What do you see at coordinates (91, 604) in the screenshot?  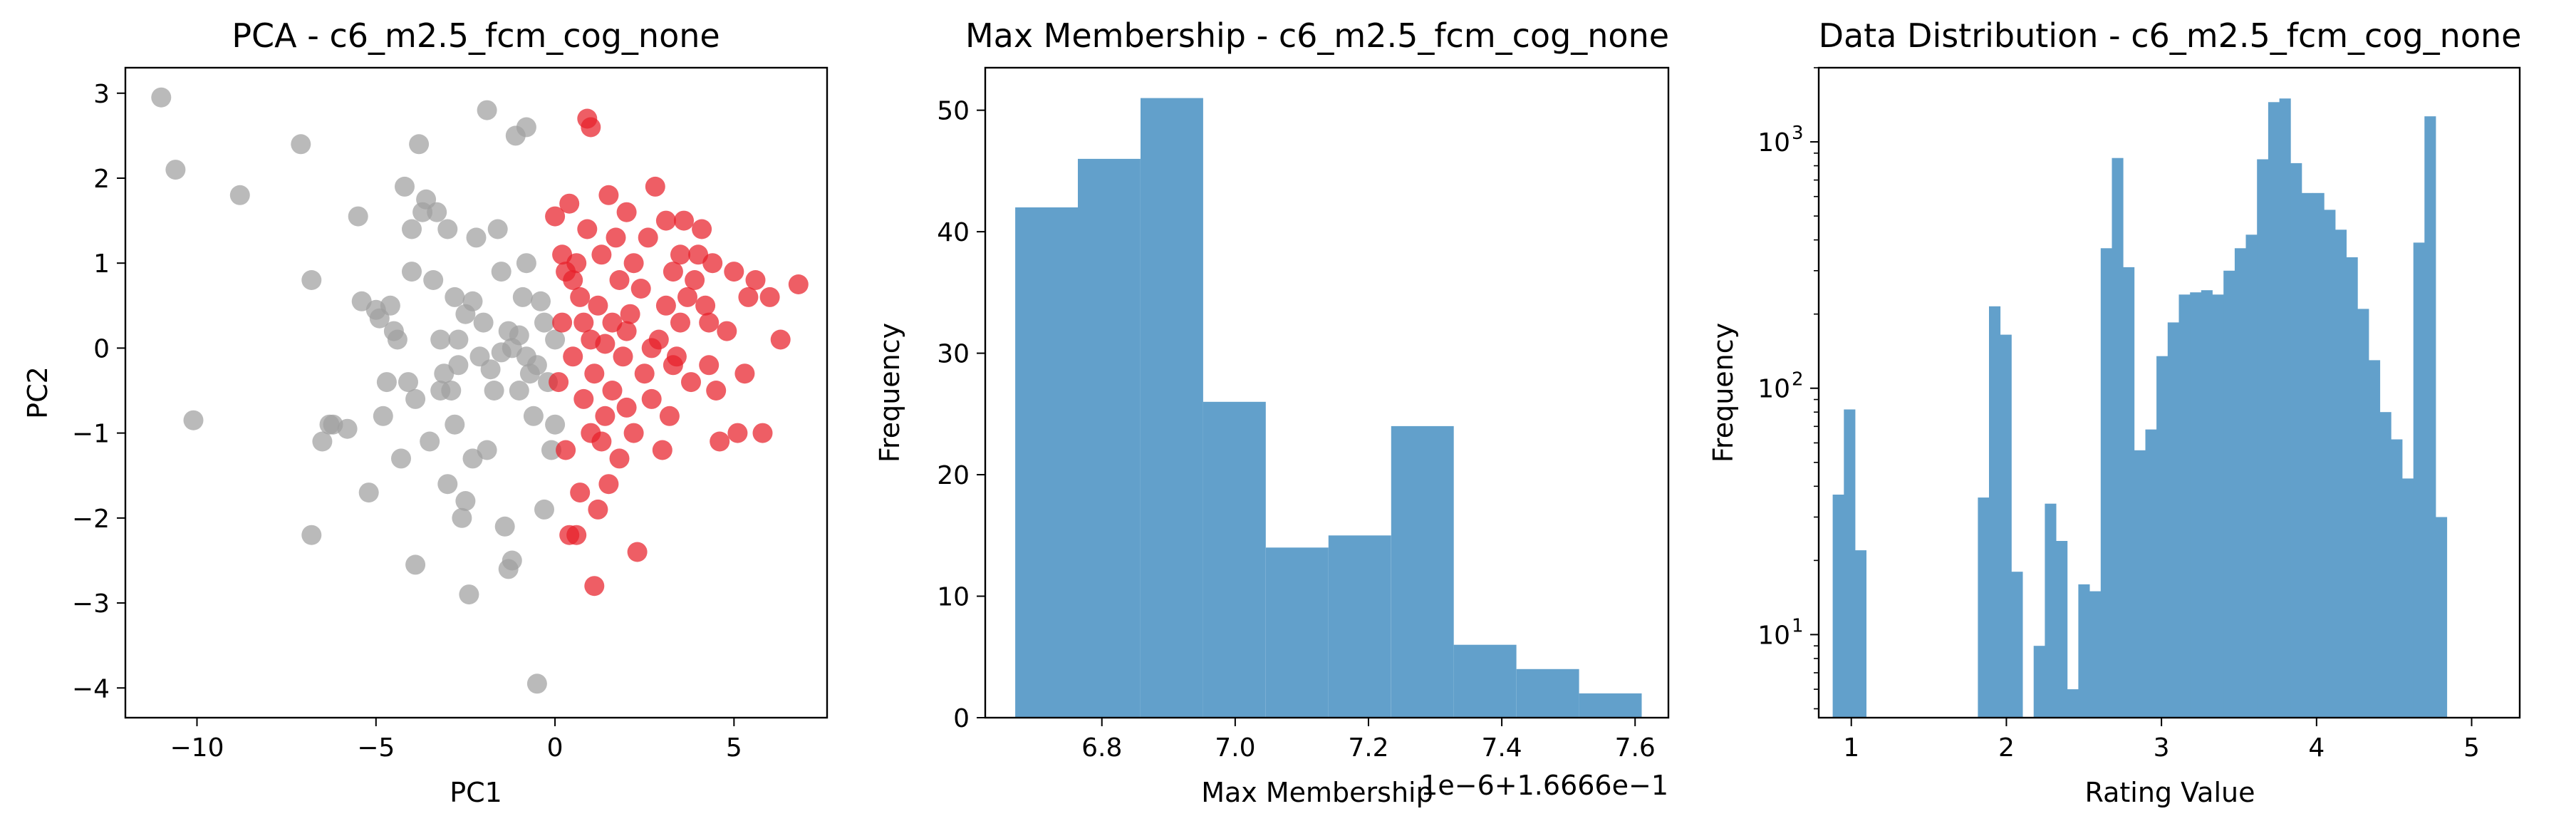 I see `y-tick-label: −3` at bounding box center [91, 604].